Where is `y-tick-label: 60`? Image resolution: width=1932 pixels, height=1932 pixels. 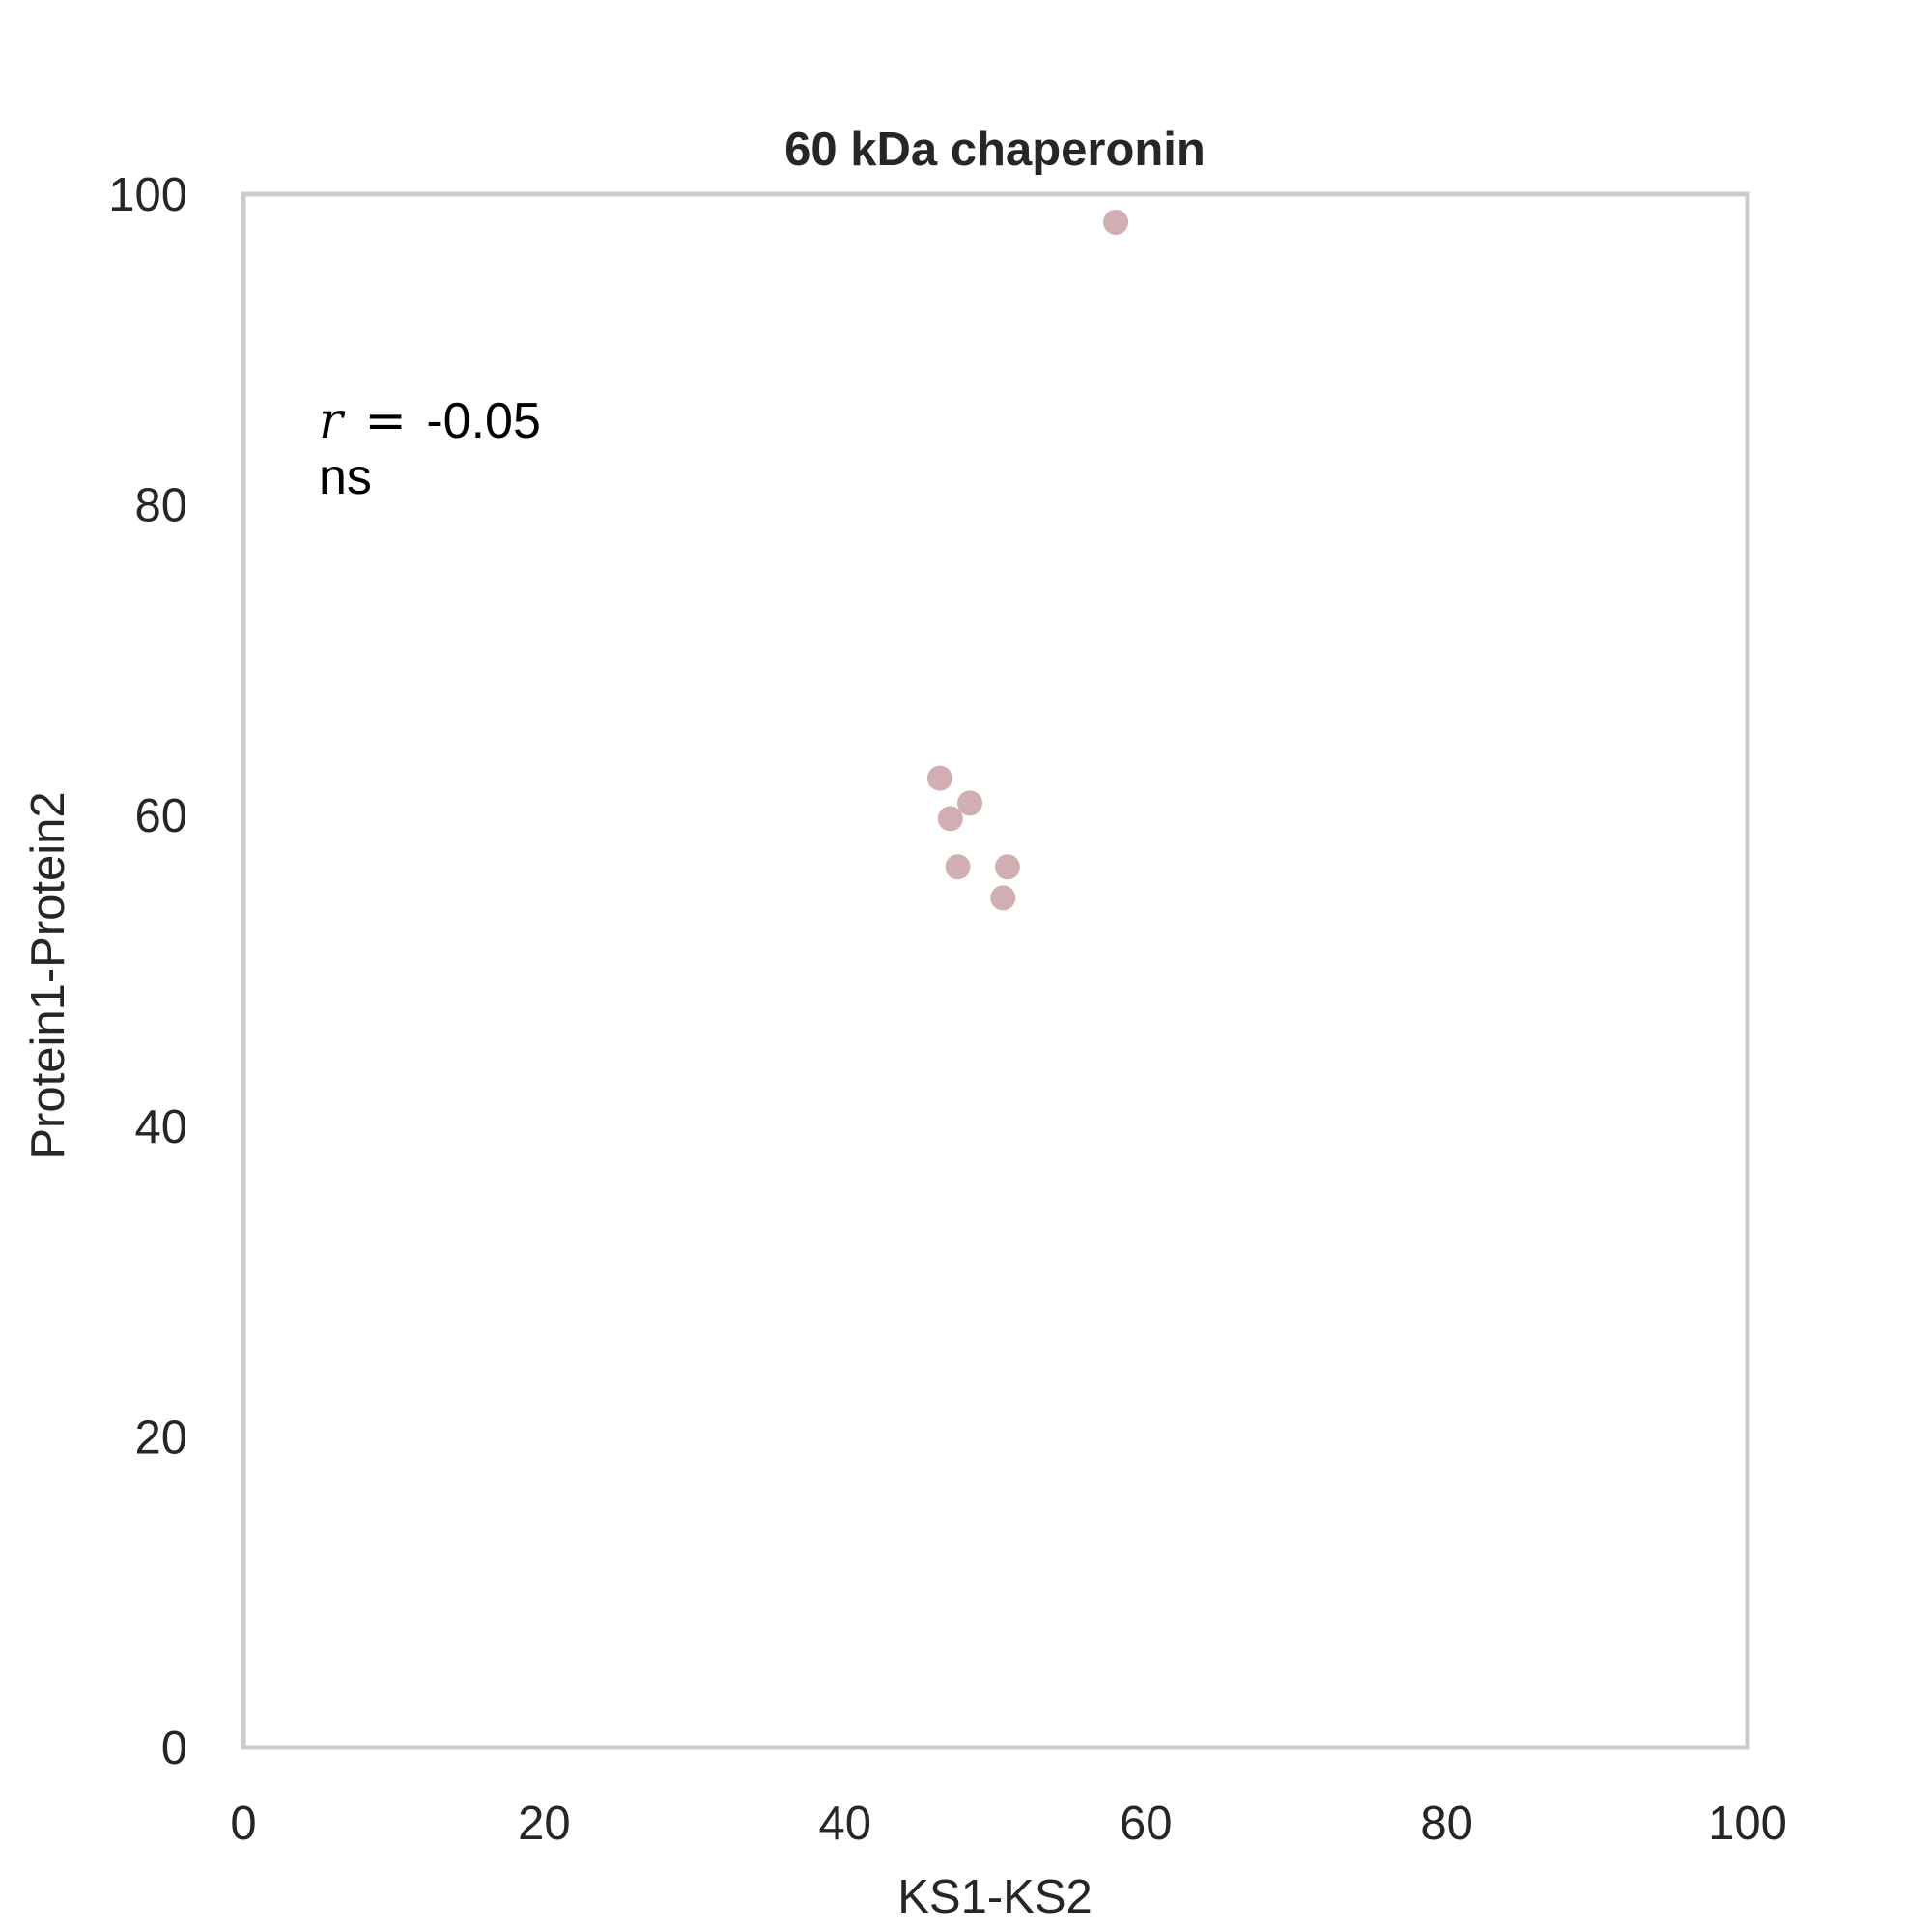
y-tick-label: 60 is located at coordinates (160, 816).